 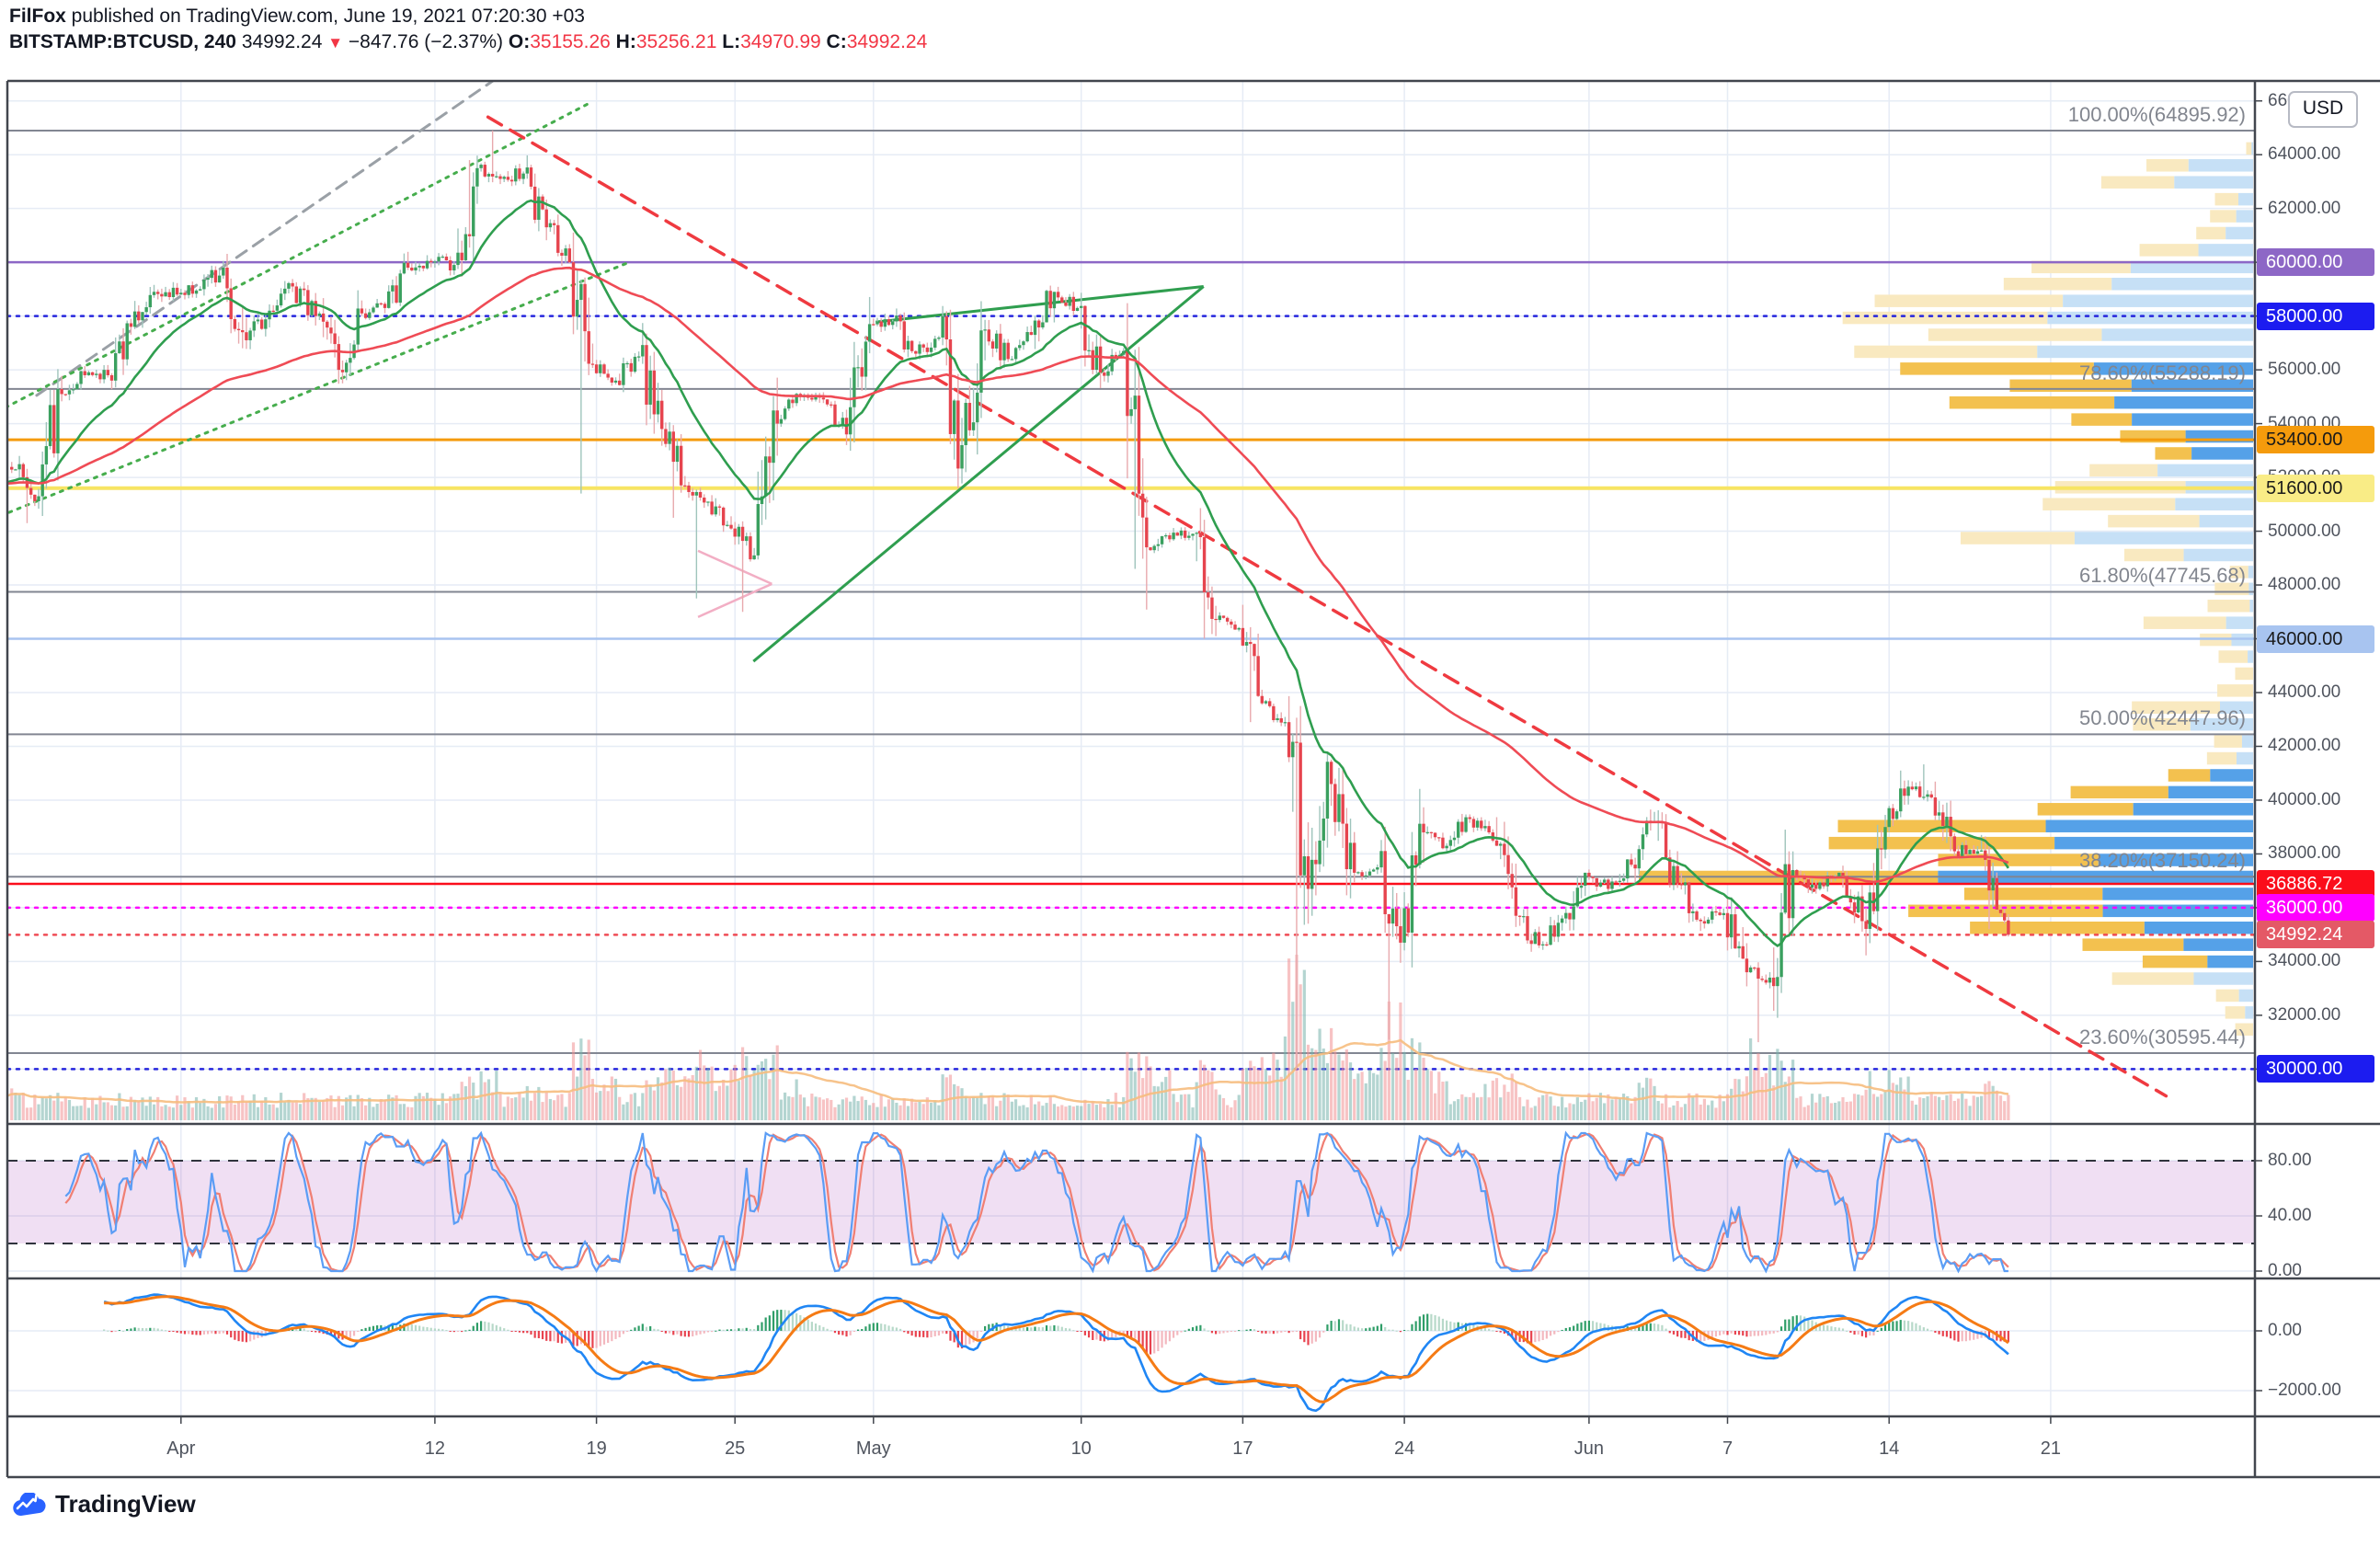 I want to click on price-axis-label: 50000.00, so click(x=2304, y=531).